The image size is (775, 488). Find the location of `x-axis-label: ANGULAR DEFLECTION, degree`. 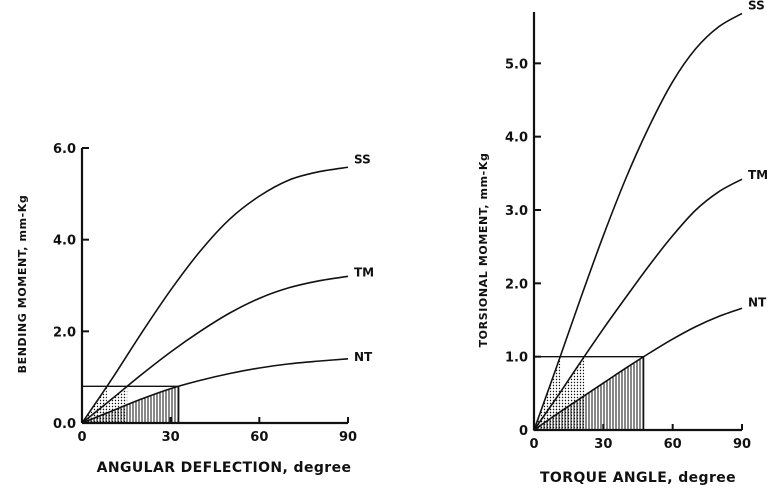

x-axis-label: ANGULAR DEFLECTION, degree is located at coordinates (224, 468).